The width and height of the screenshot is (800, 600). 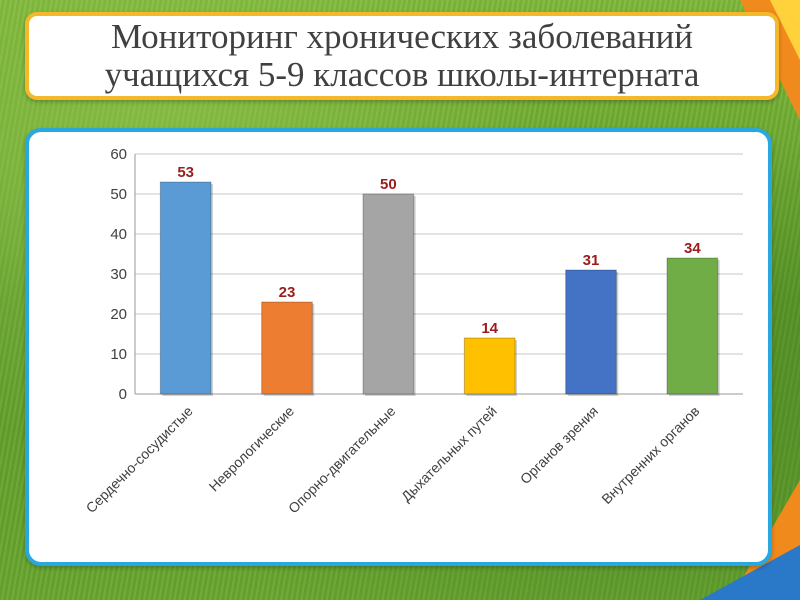 I want to click on x-category-label: Дыхательных путей, so click(x=449, y=454).